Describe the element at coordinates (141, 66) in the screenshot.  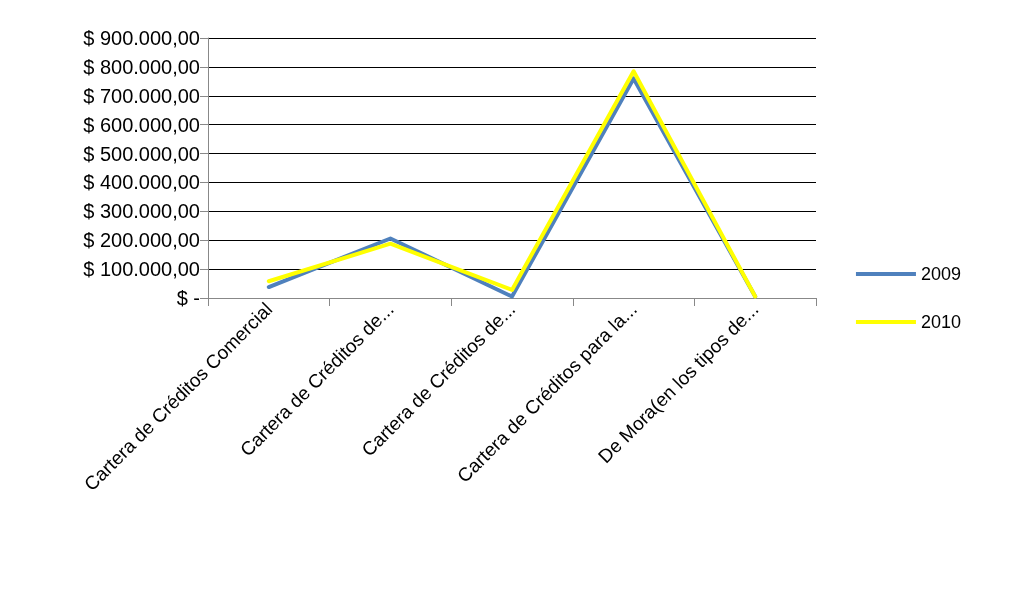
I see `y-tick-label: $ 800.000,00` at that location.